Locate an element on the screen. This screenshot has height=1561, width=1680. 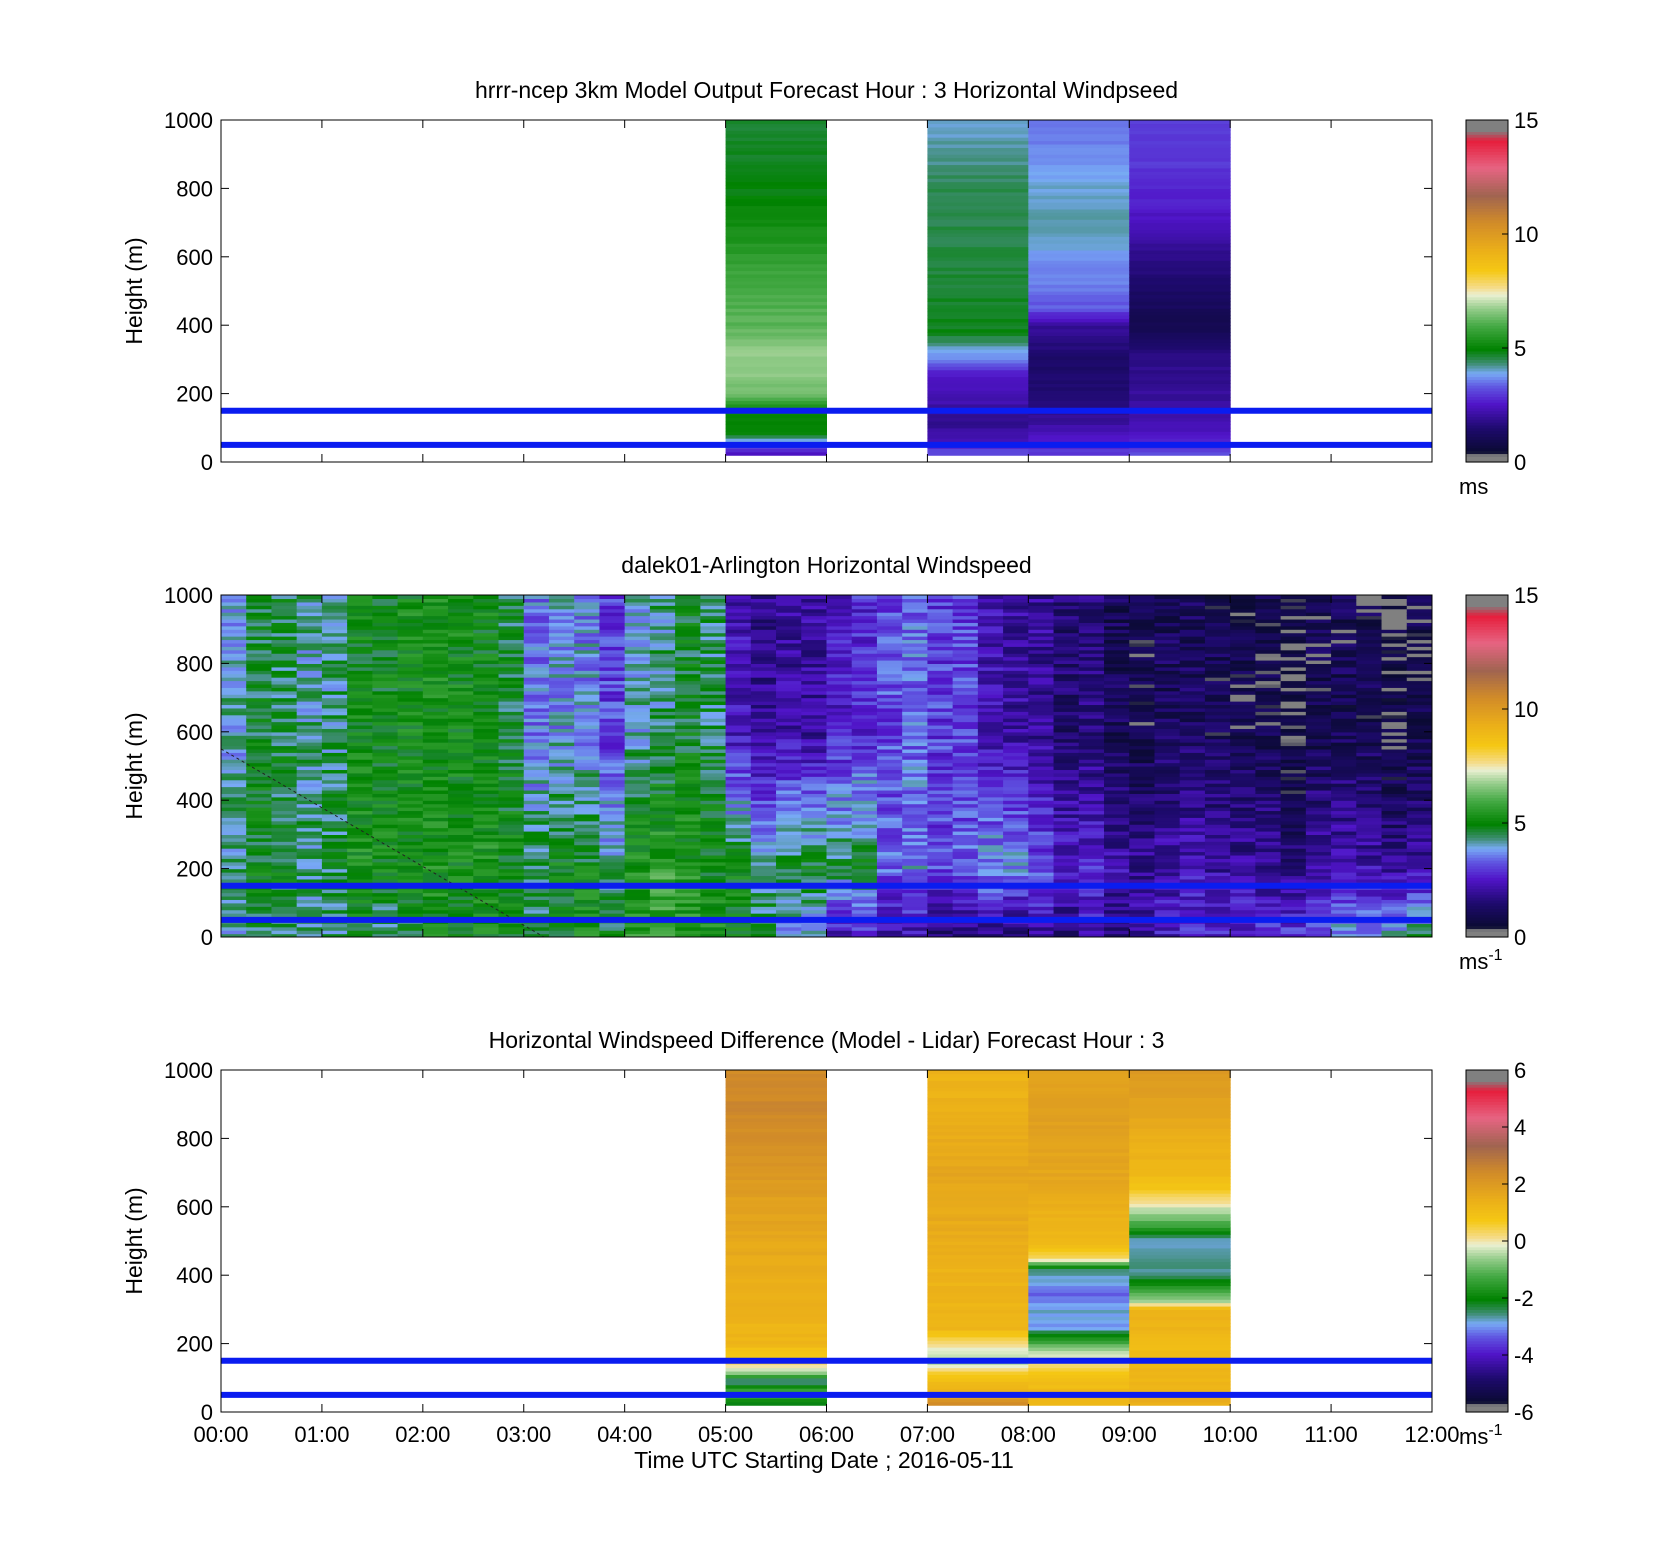
colorbar-tick-label: 4 is located at coordinates (1520, 1127).